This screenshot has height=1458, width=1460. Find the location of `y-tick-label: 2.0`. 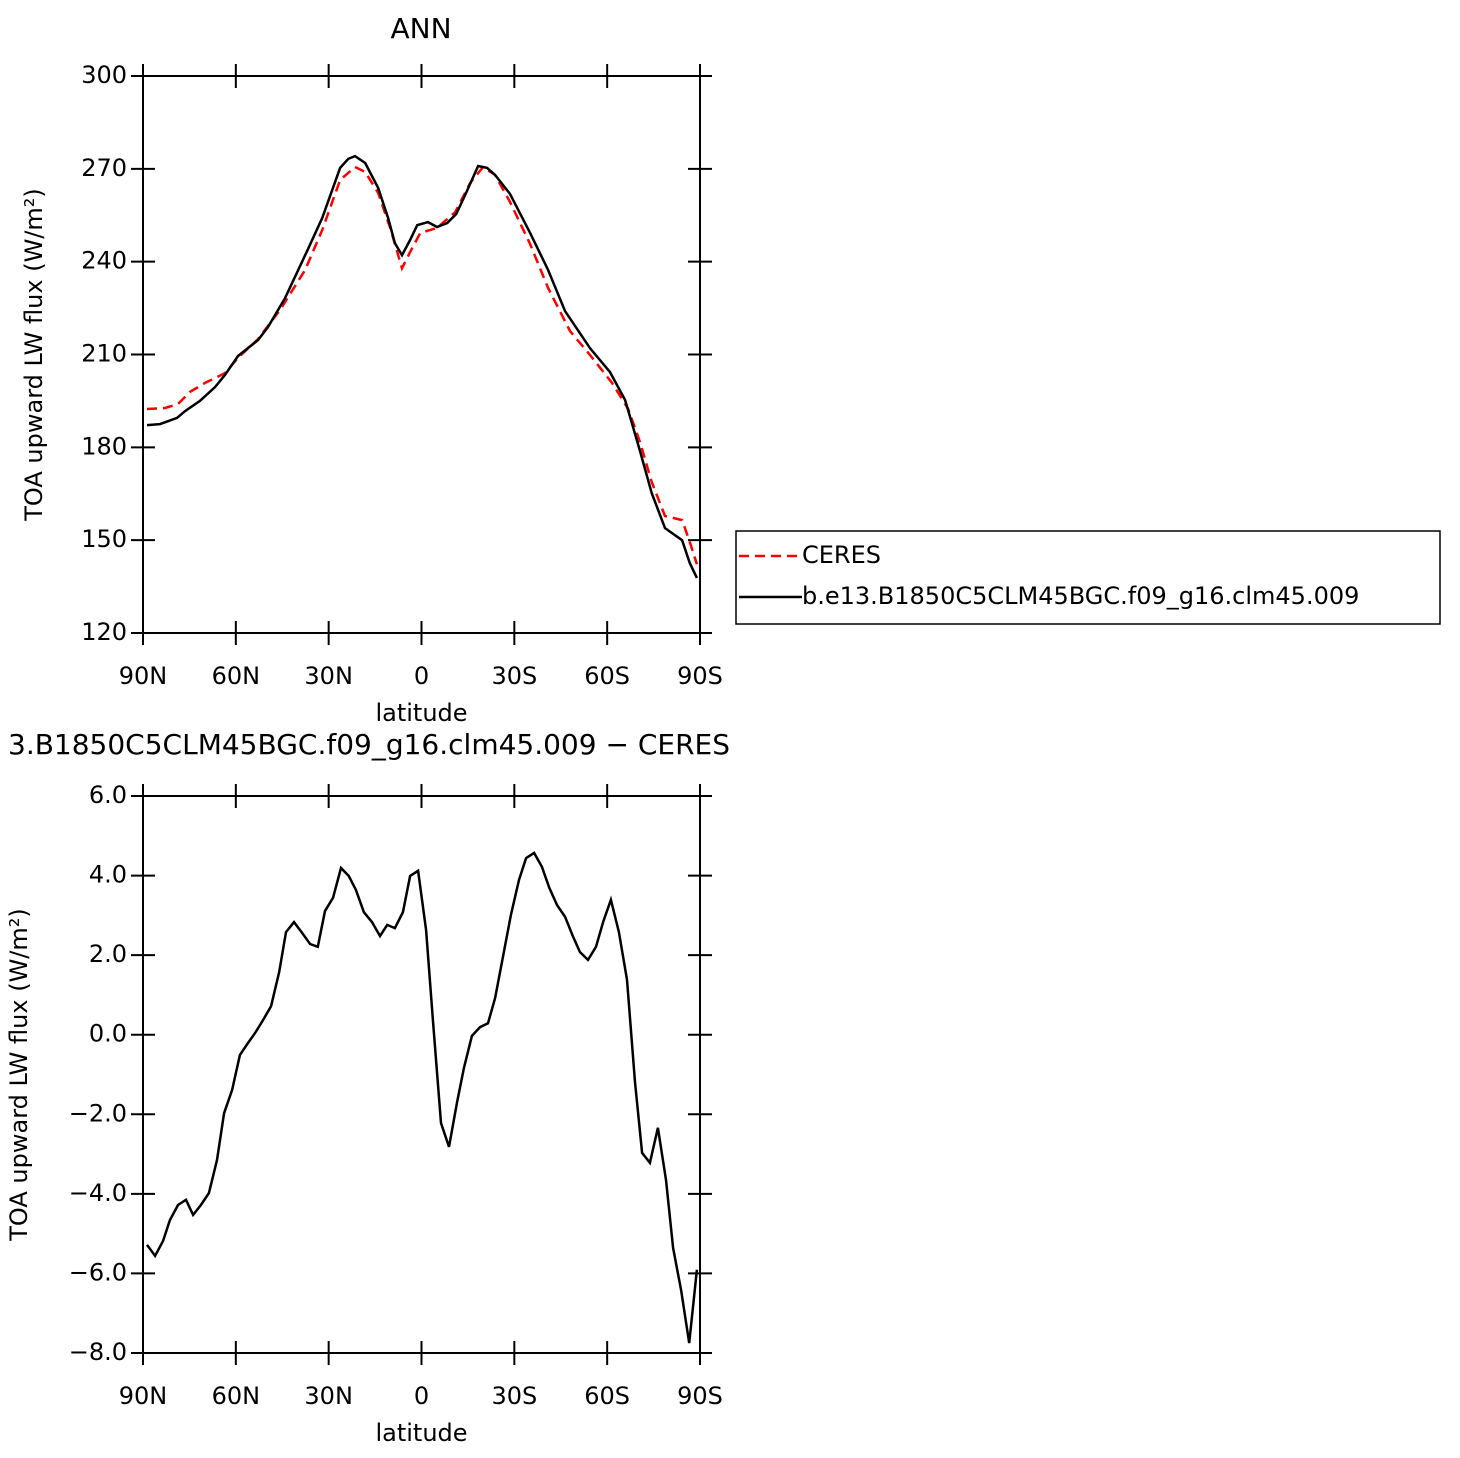

y-tick-label: 2.0 is located at coordinates (108, 954).